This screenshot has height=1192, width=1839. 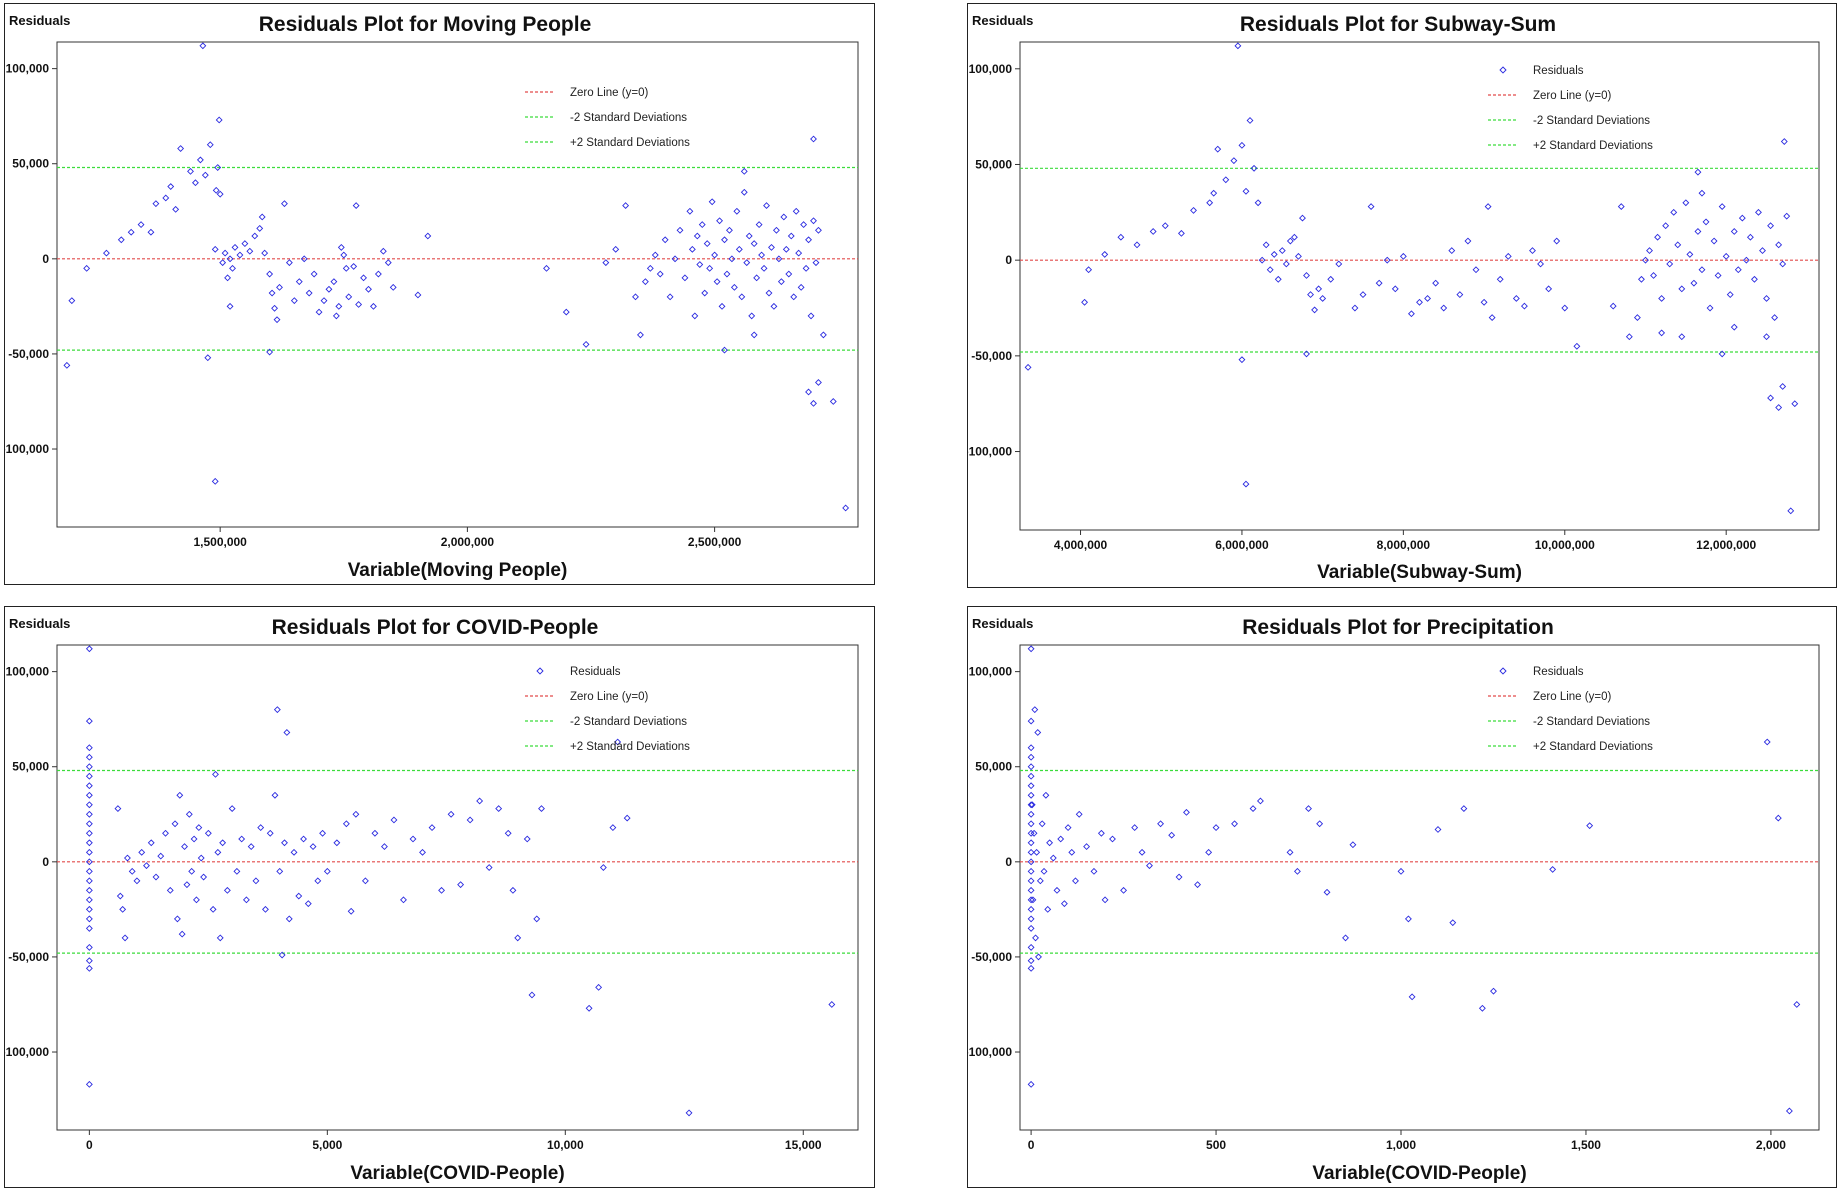 I want to click on y-tick-label: 50,000, so click(x=993, y=767).